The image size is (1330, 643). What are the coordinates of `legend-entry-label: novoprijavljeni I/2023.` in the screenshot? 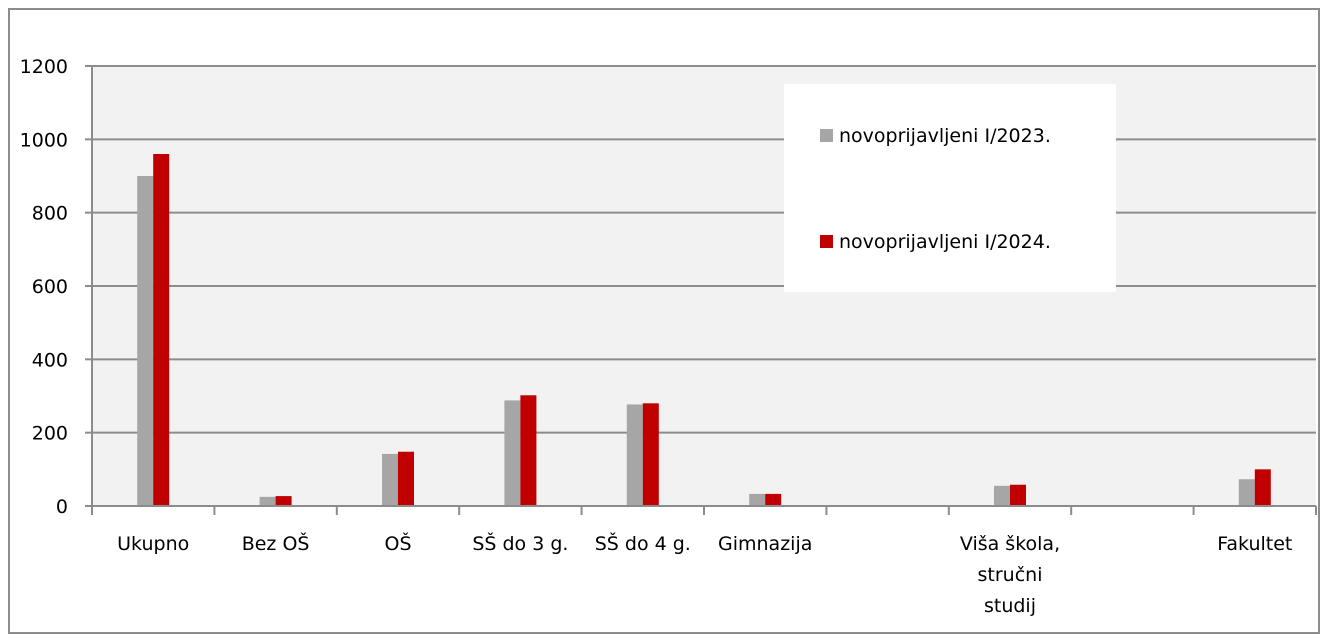 It's located at (945, 136).